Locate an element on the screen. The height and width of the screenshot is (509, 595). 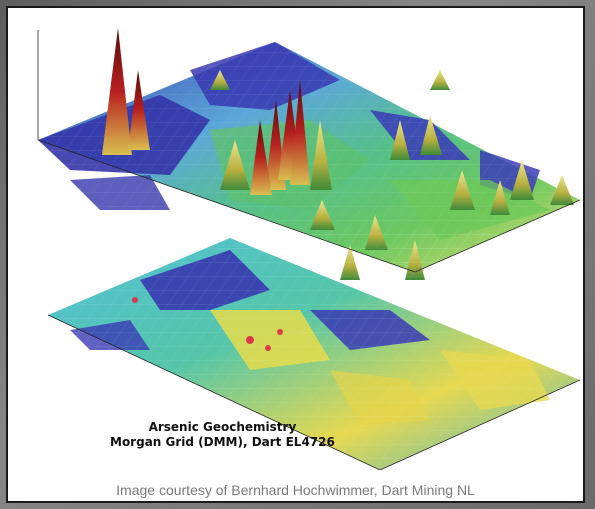
peak-major is located at coordinates (117, 91).